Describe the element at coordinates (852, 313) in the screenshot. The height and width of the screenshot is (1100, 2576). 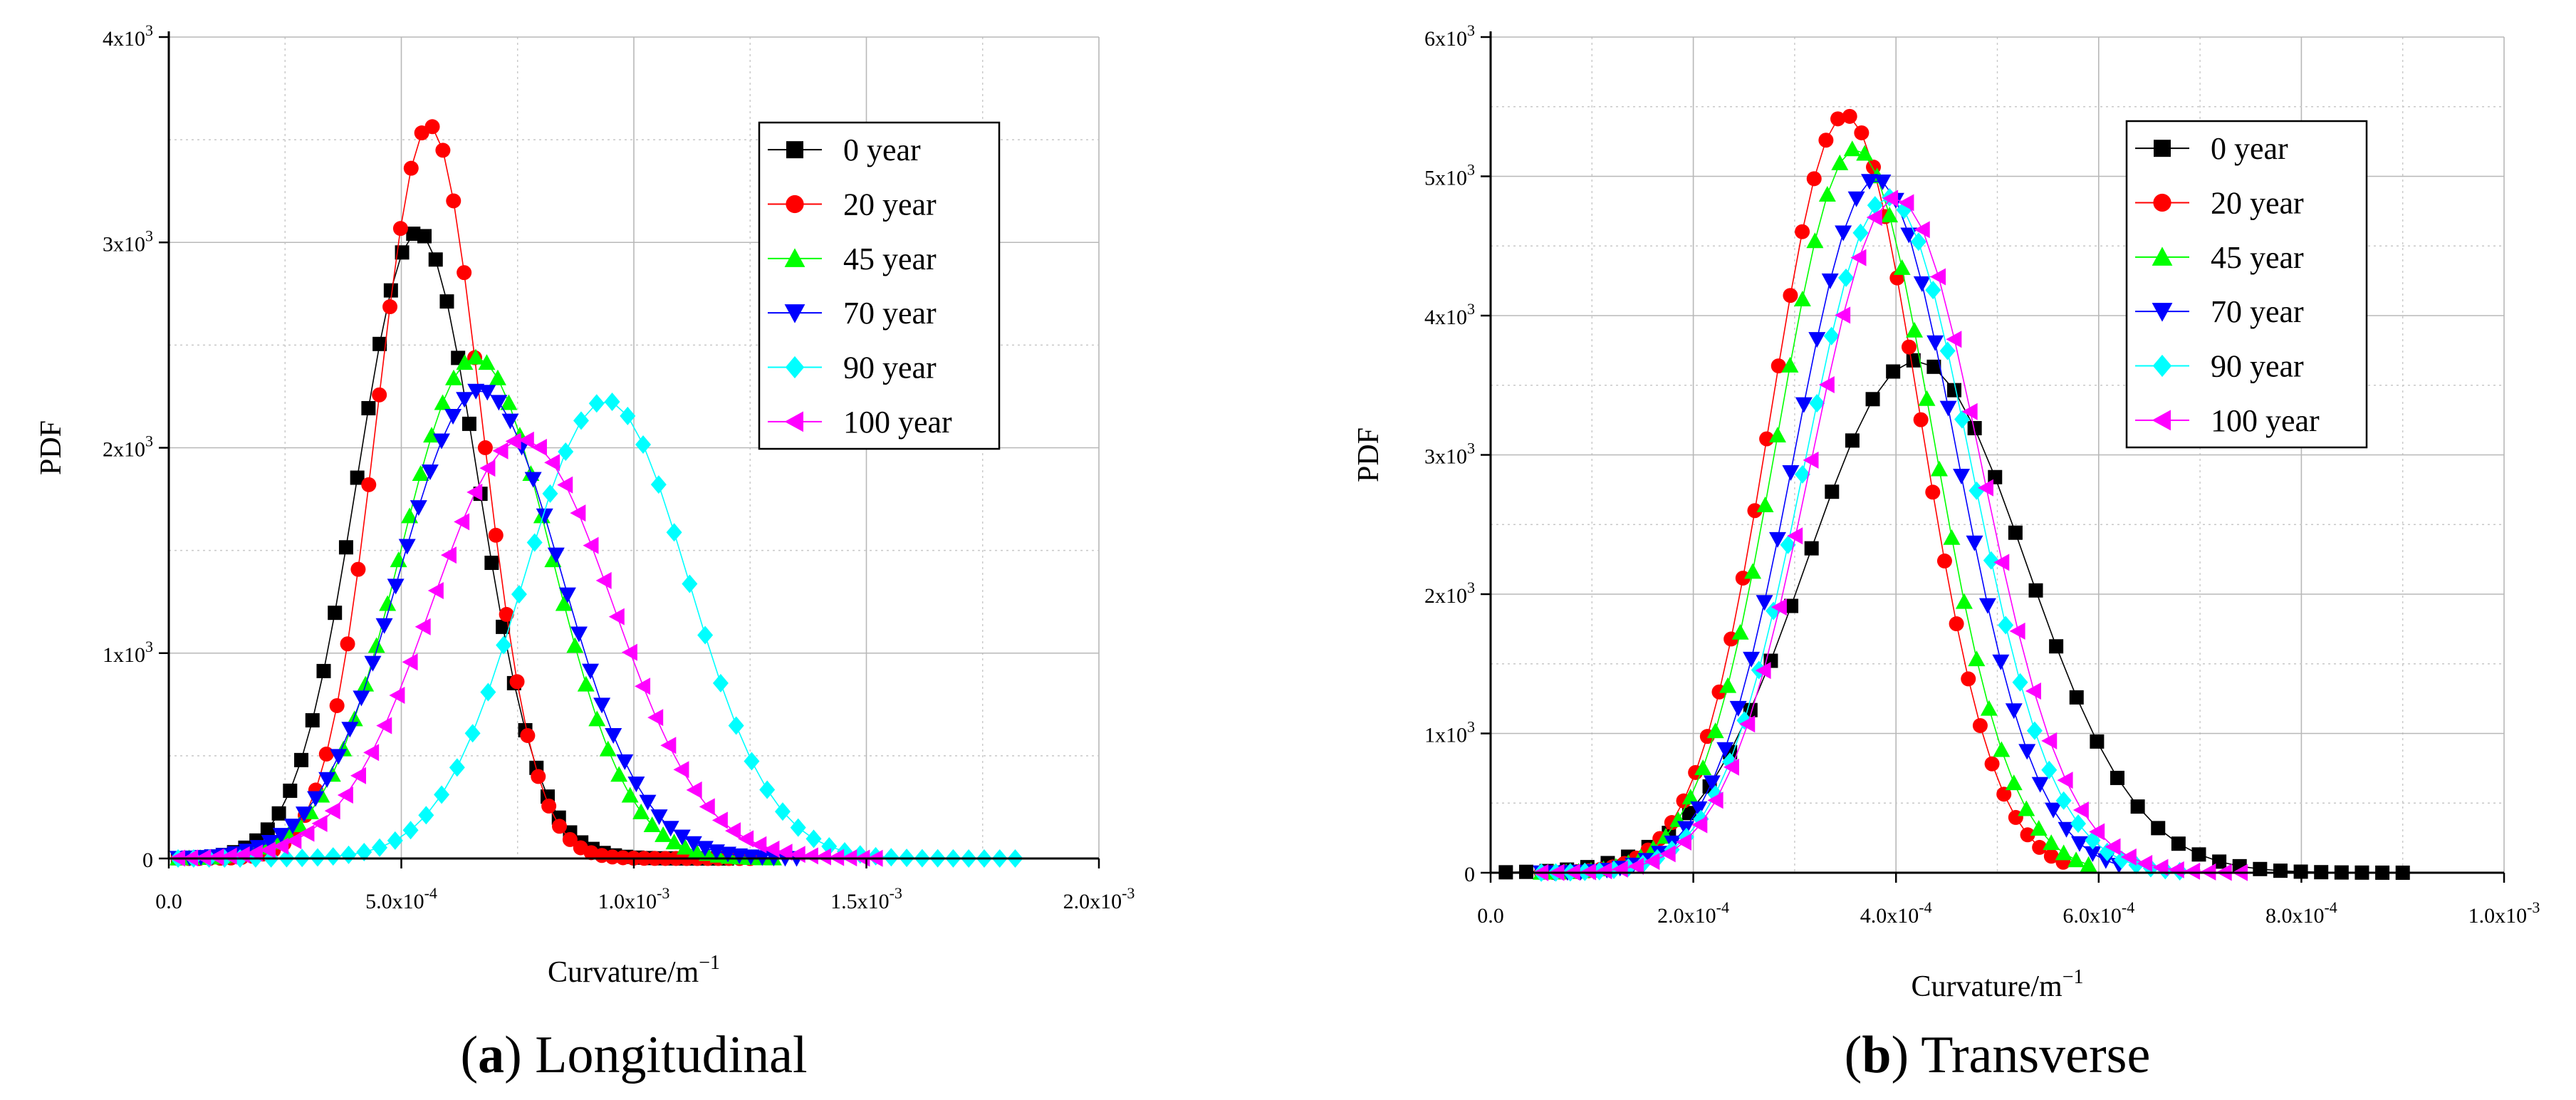
I see `legend-item: 70 year` at that location.